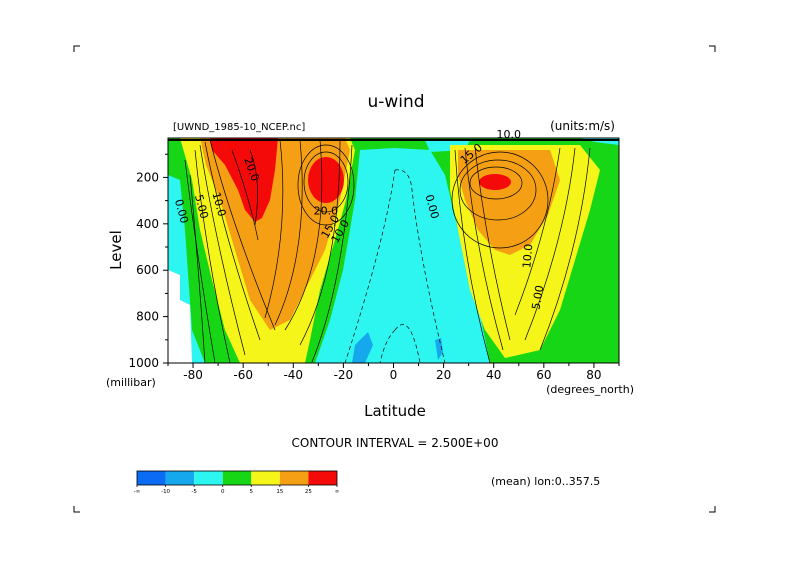  I want to click on y-unit-label: (millibar), so click(131, 382).